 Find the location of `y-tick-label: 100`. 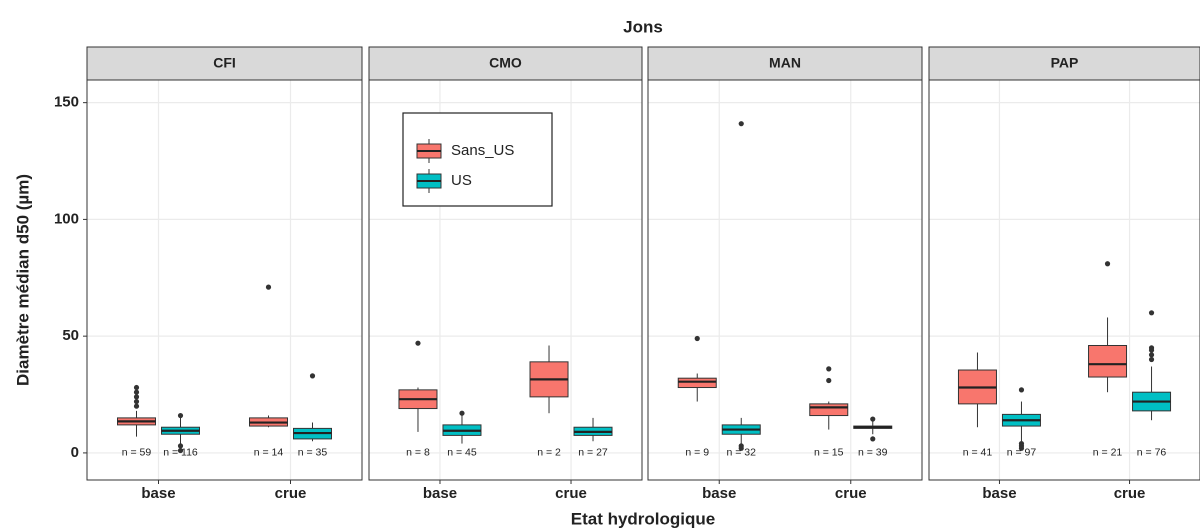

y-tick-label: 100 is located at coordinates (66, 218).